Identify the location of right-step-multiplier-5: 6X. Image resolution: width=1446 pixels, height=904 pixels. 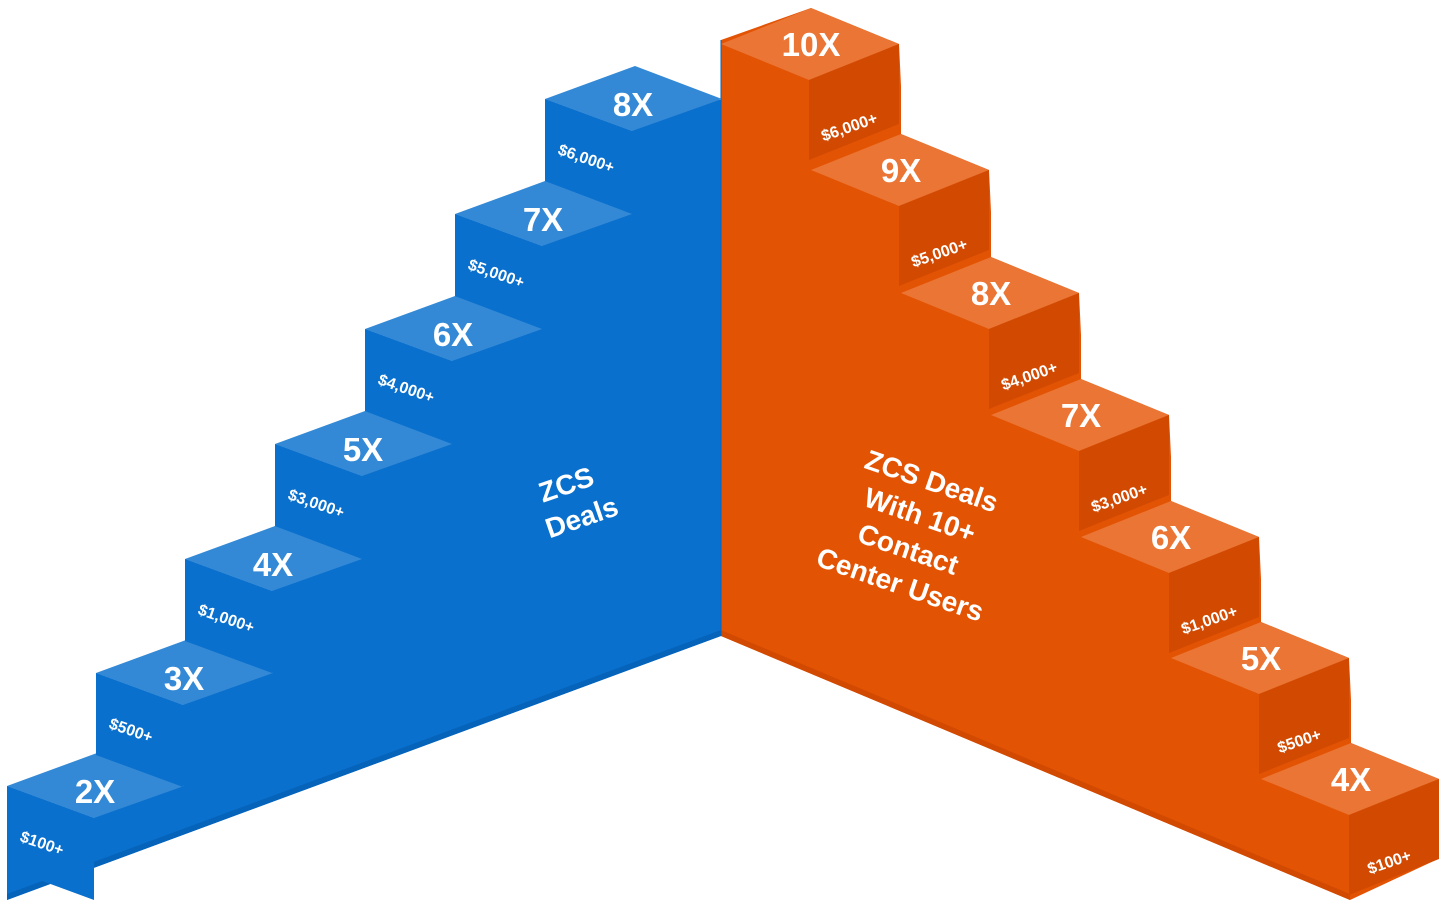
(1171, 537).